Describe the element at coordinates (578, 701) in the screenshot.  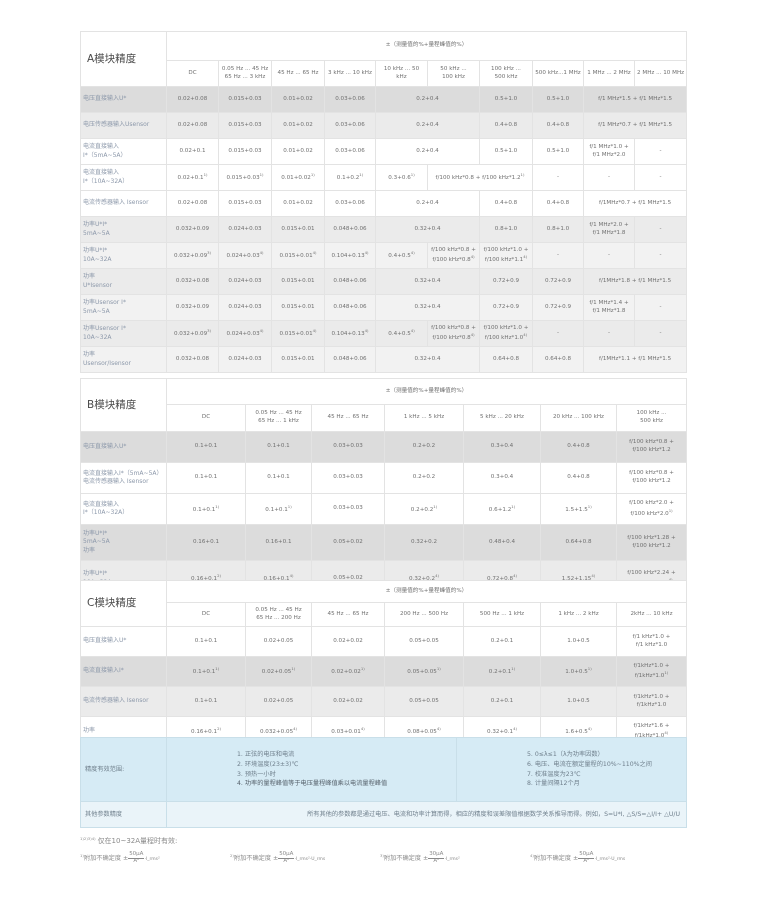
I see `value-cell: 1.0+0.5` at that location.